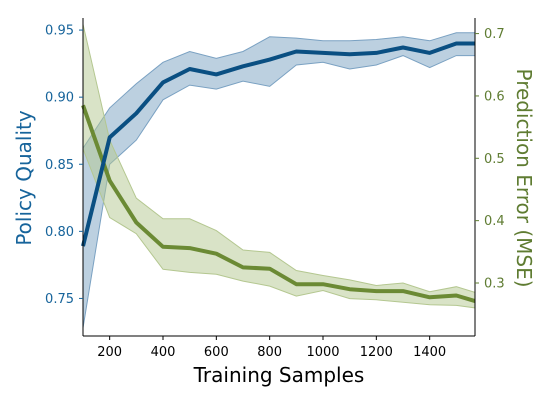 This screenshot has width=550, height=400. What do you see at coordinates (494, 159) in the screenshot?
I see `right-y-tick-label: 0.5` at bounding box center [494, 159].